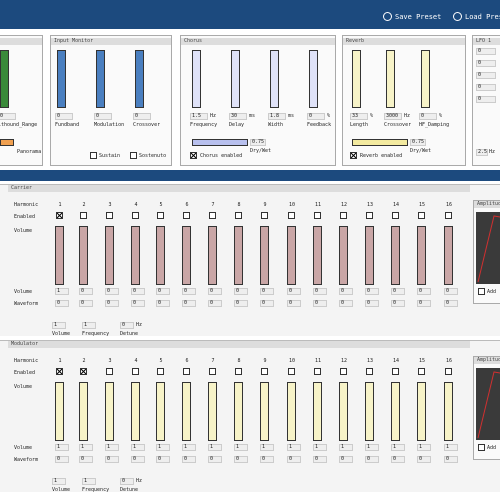 The width and height of the screenshot is (500, 500). I want to click on add-label: Add, so click(492, 448).